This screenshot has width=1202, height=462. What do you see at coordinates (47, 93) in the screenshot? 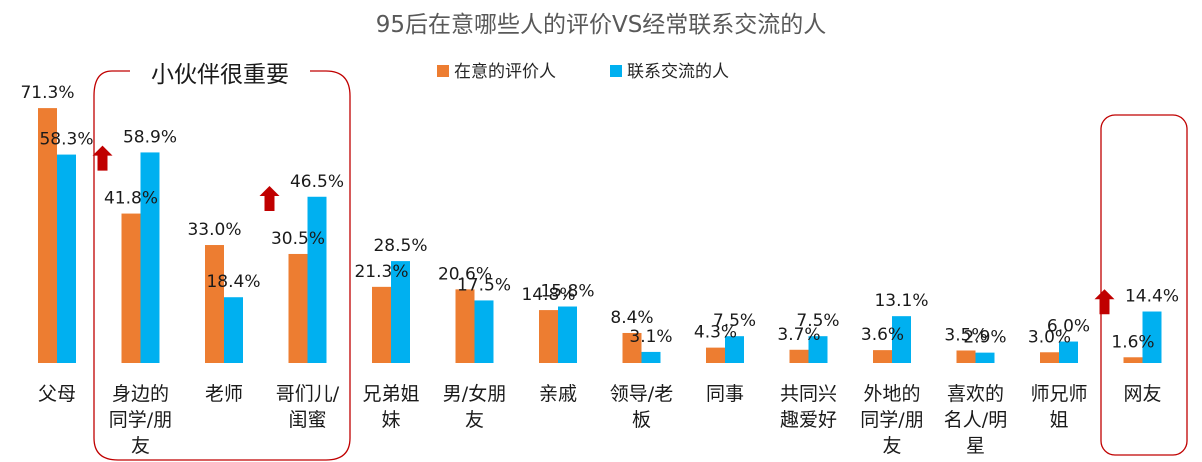
I see `value-label-series-1-0: 71.3%` at bounding box center [47, 93].